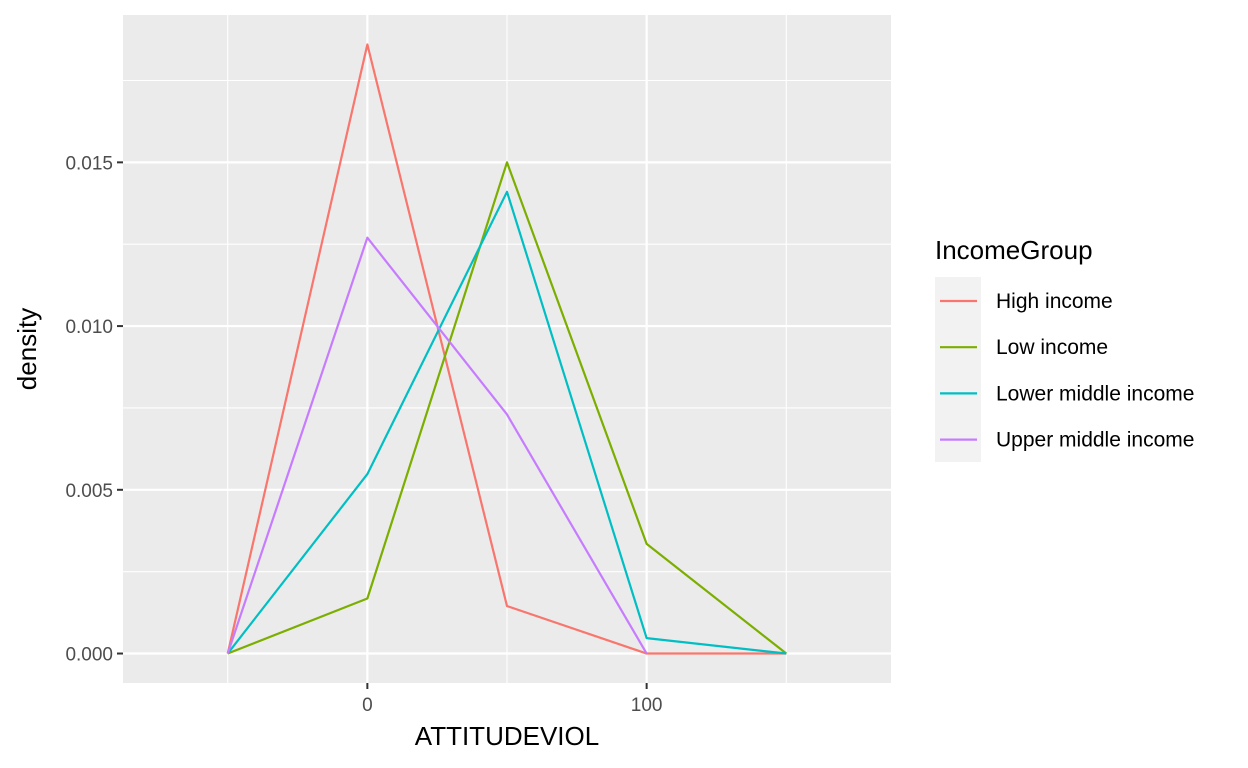 This screenshot has height=768, width=1248. What do you see at coordinates (1052, 347) in the screenshot?
I see `legend-label-low-income: Low income` at bounding box center [1052, 347].